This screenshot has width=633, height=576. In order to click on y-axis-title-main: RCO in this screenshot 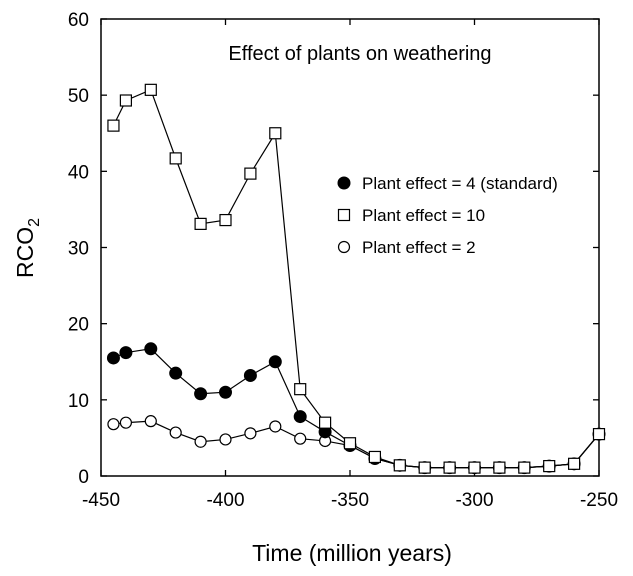, I will do `click(25, 252)`.